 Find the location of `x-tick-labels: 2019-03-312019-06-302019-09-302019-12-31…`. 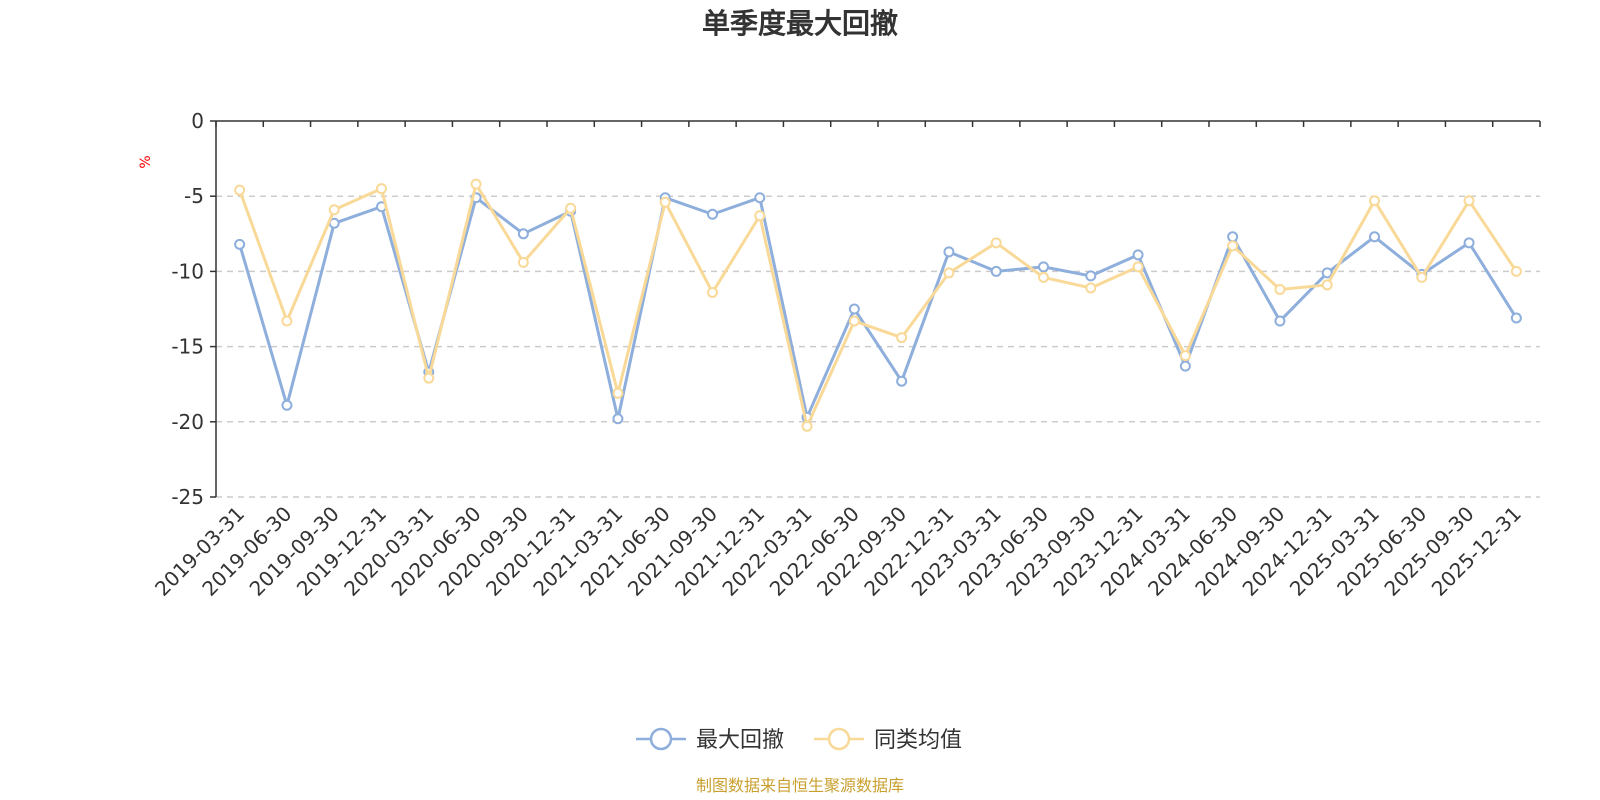

x-tick-labels: 2019-03-312019-06-302019-09-302019-12-31… is located at coordinates (838, 551).